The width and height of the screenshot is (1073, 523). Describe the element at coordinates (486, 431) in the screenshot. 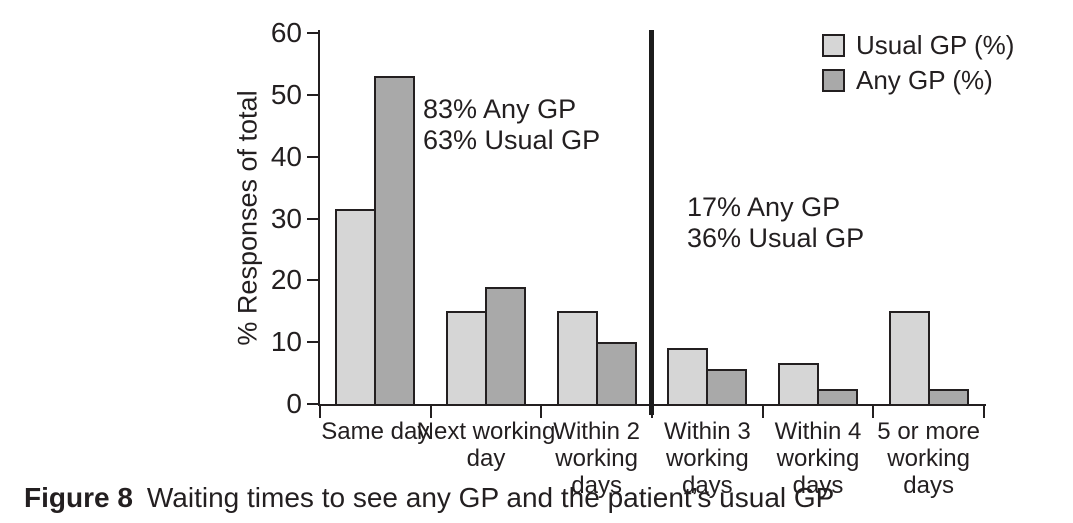

I see `x-category-label-line: Next working` at that location.